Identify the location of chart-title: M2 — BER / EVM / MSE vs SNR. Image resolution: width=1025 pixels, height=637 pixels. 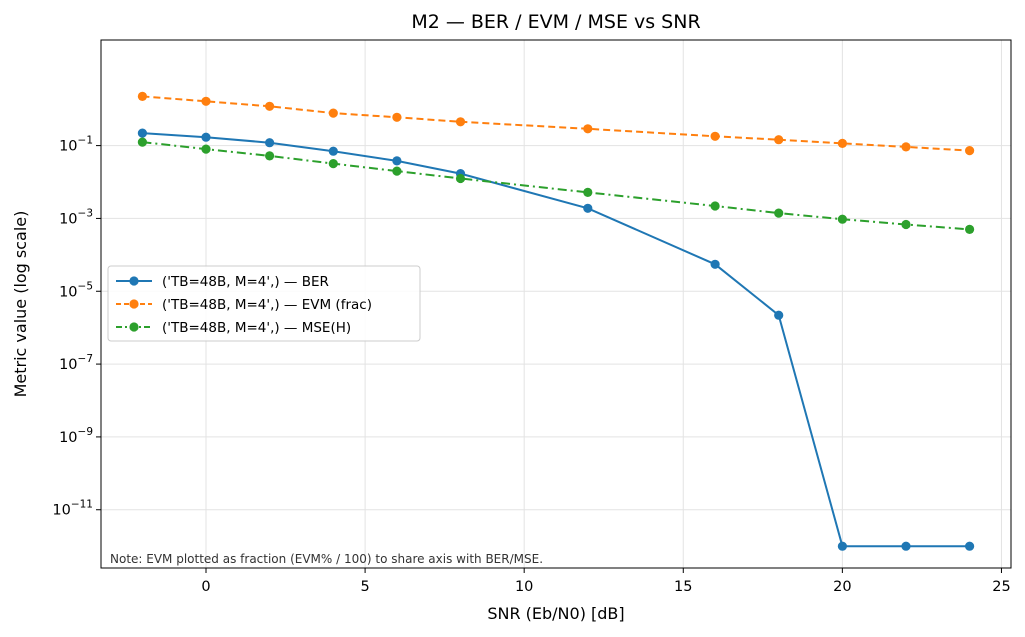
(555, 22).